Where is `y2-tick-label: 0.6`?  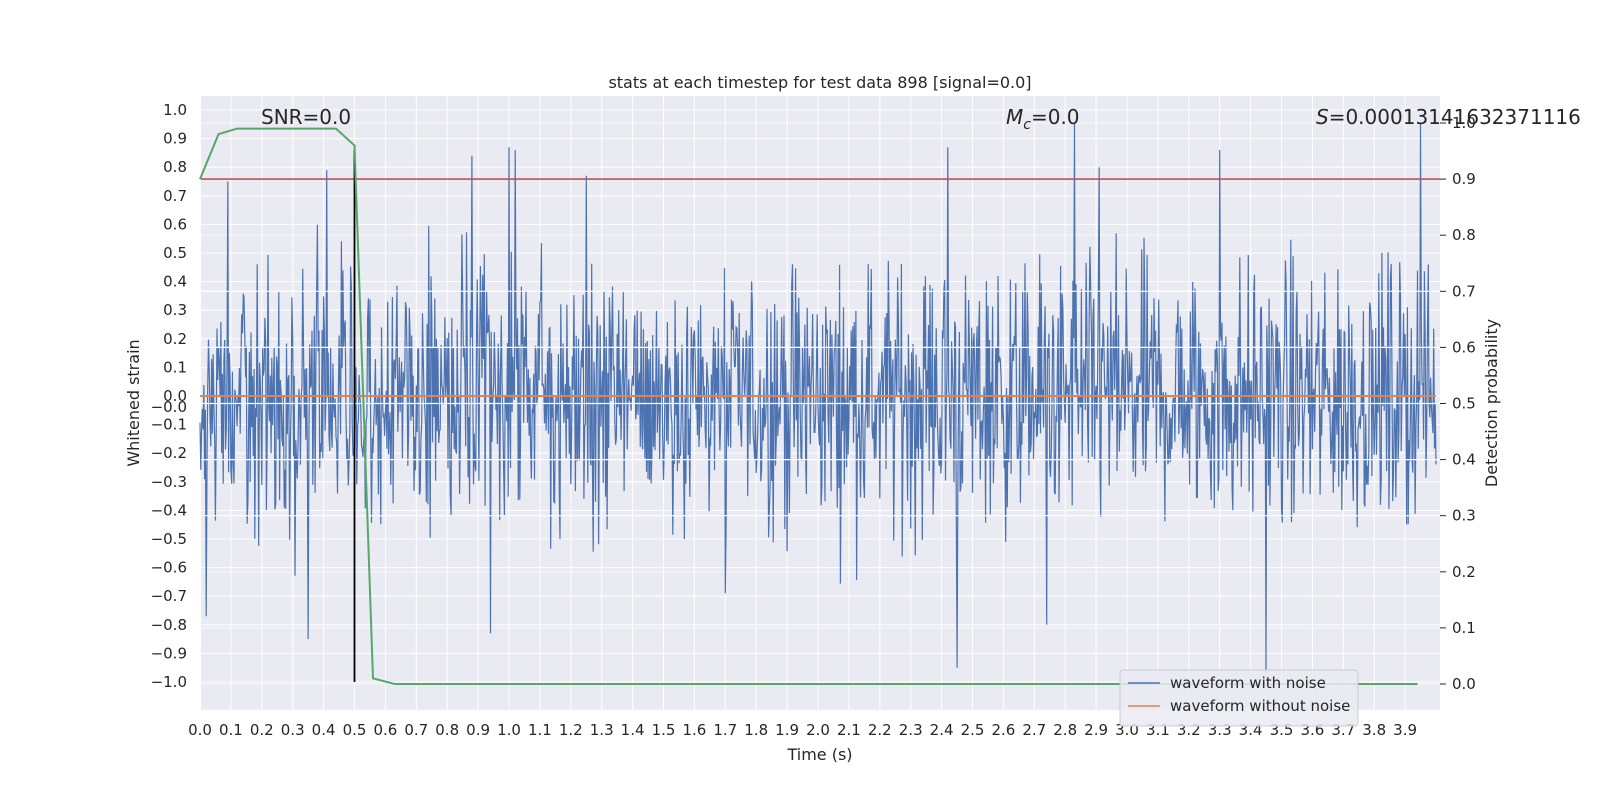
y2-tick-label: 0.6 is located at coordinates (1464, 347).